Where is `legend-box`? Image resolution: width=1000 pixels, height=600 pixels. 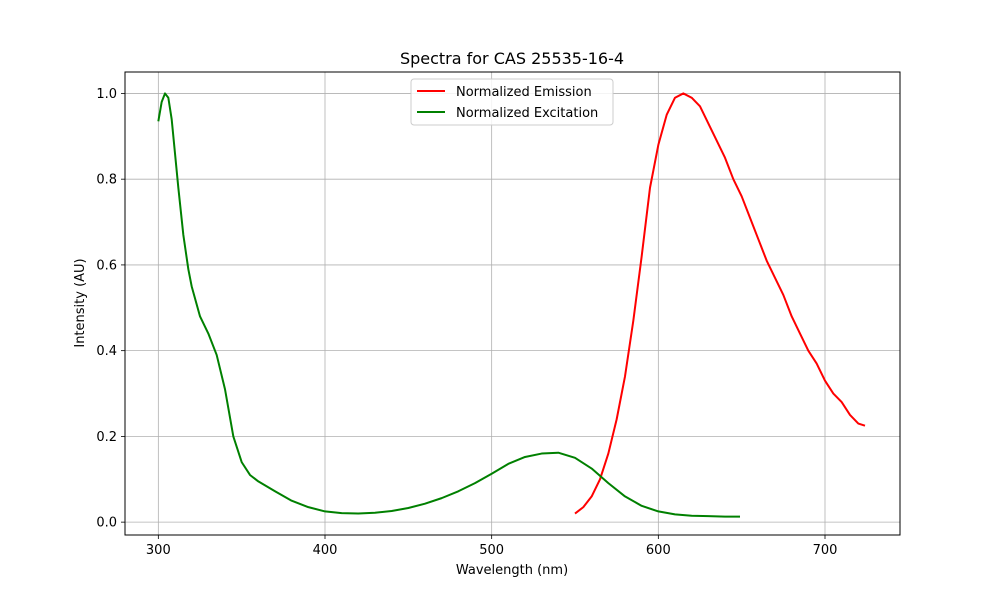 legend-box is located at coordinates (512, 102).